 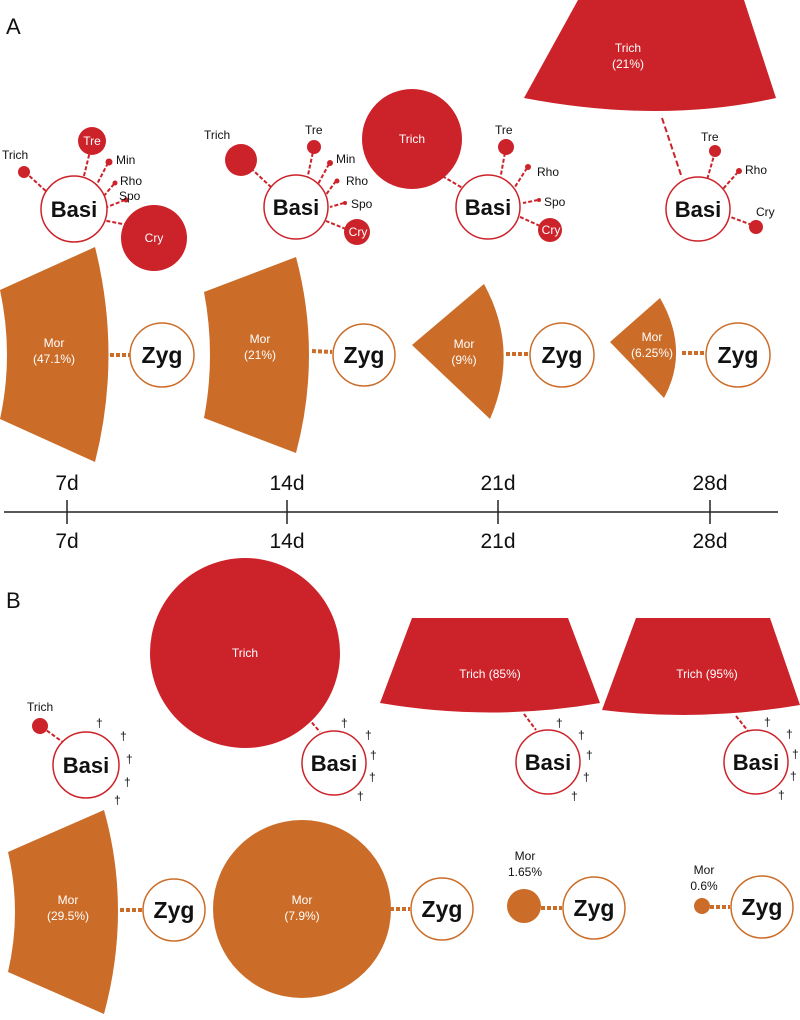 I want to click on mor-value: (47.1%), so click(x=54, y=359).